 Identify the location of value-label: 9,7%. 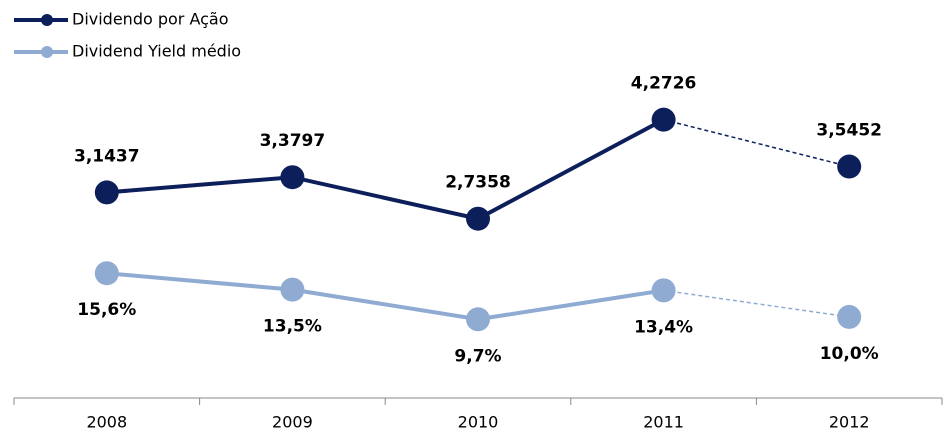
(477, 356).